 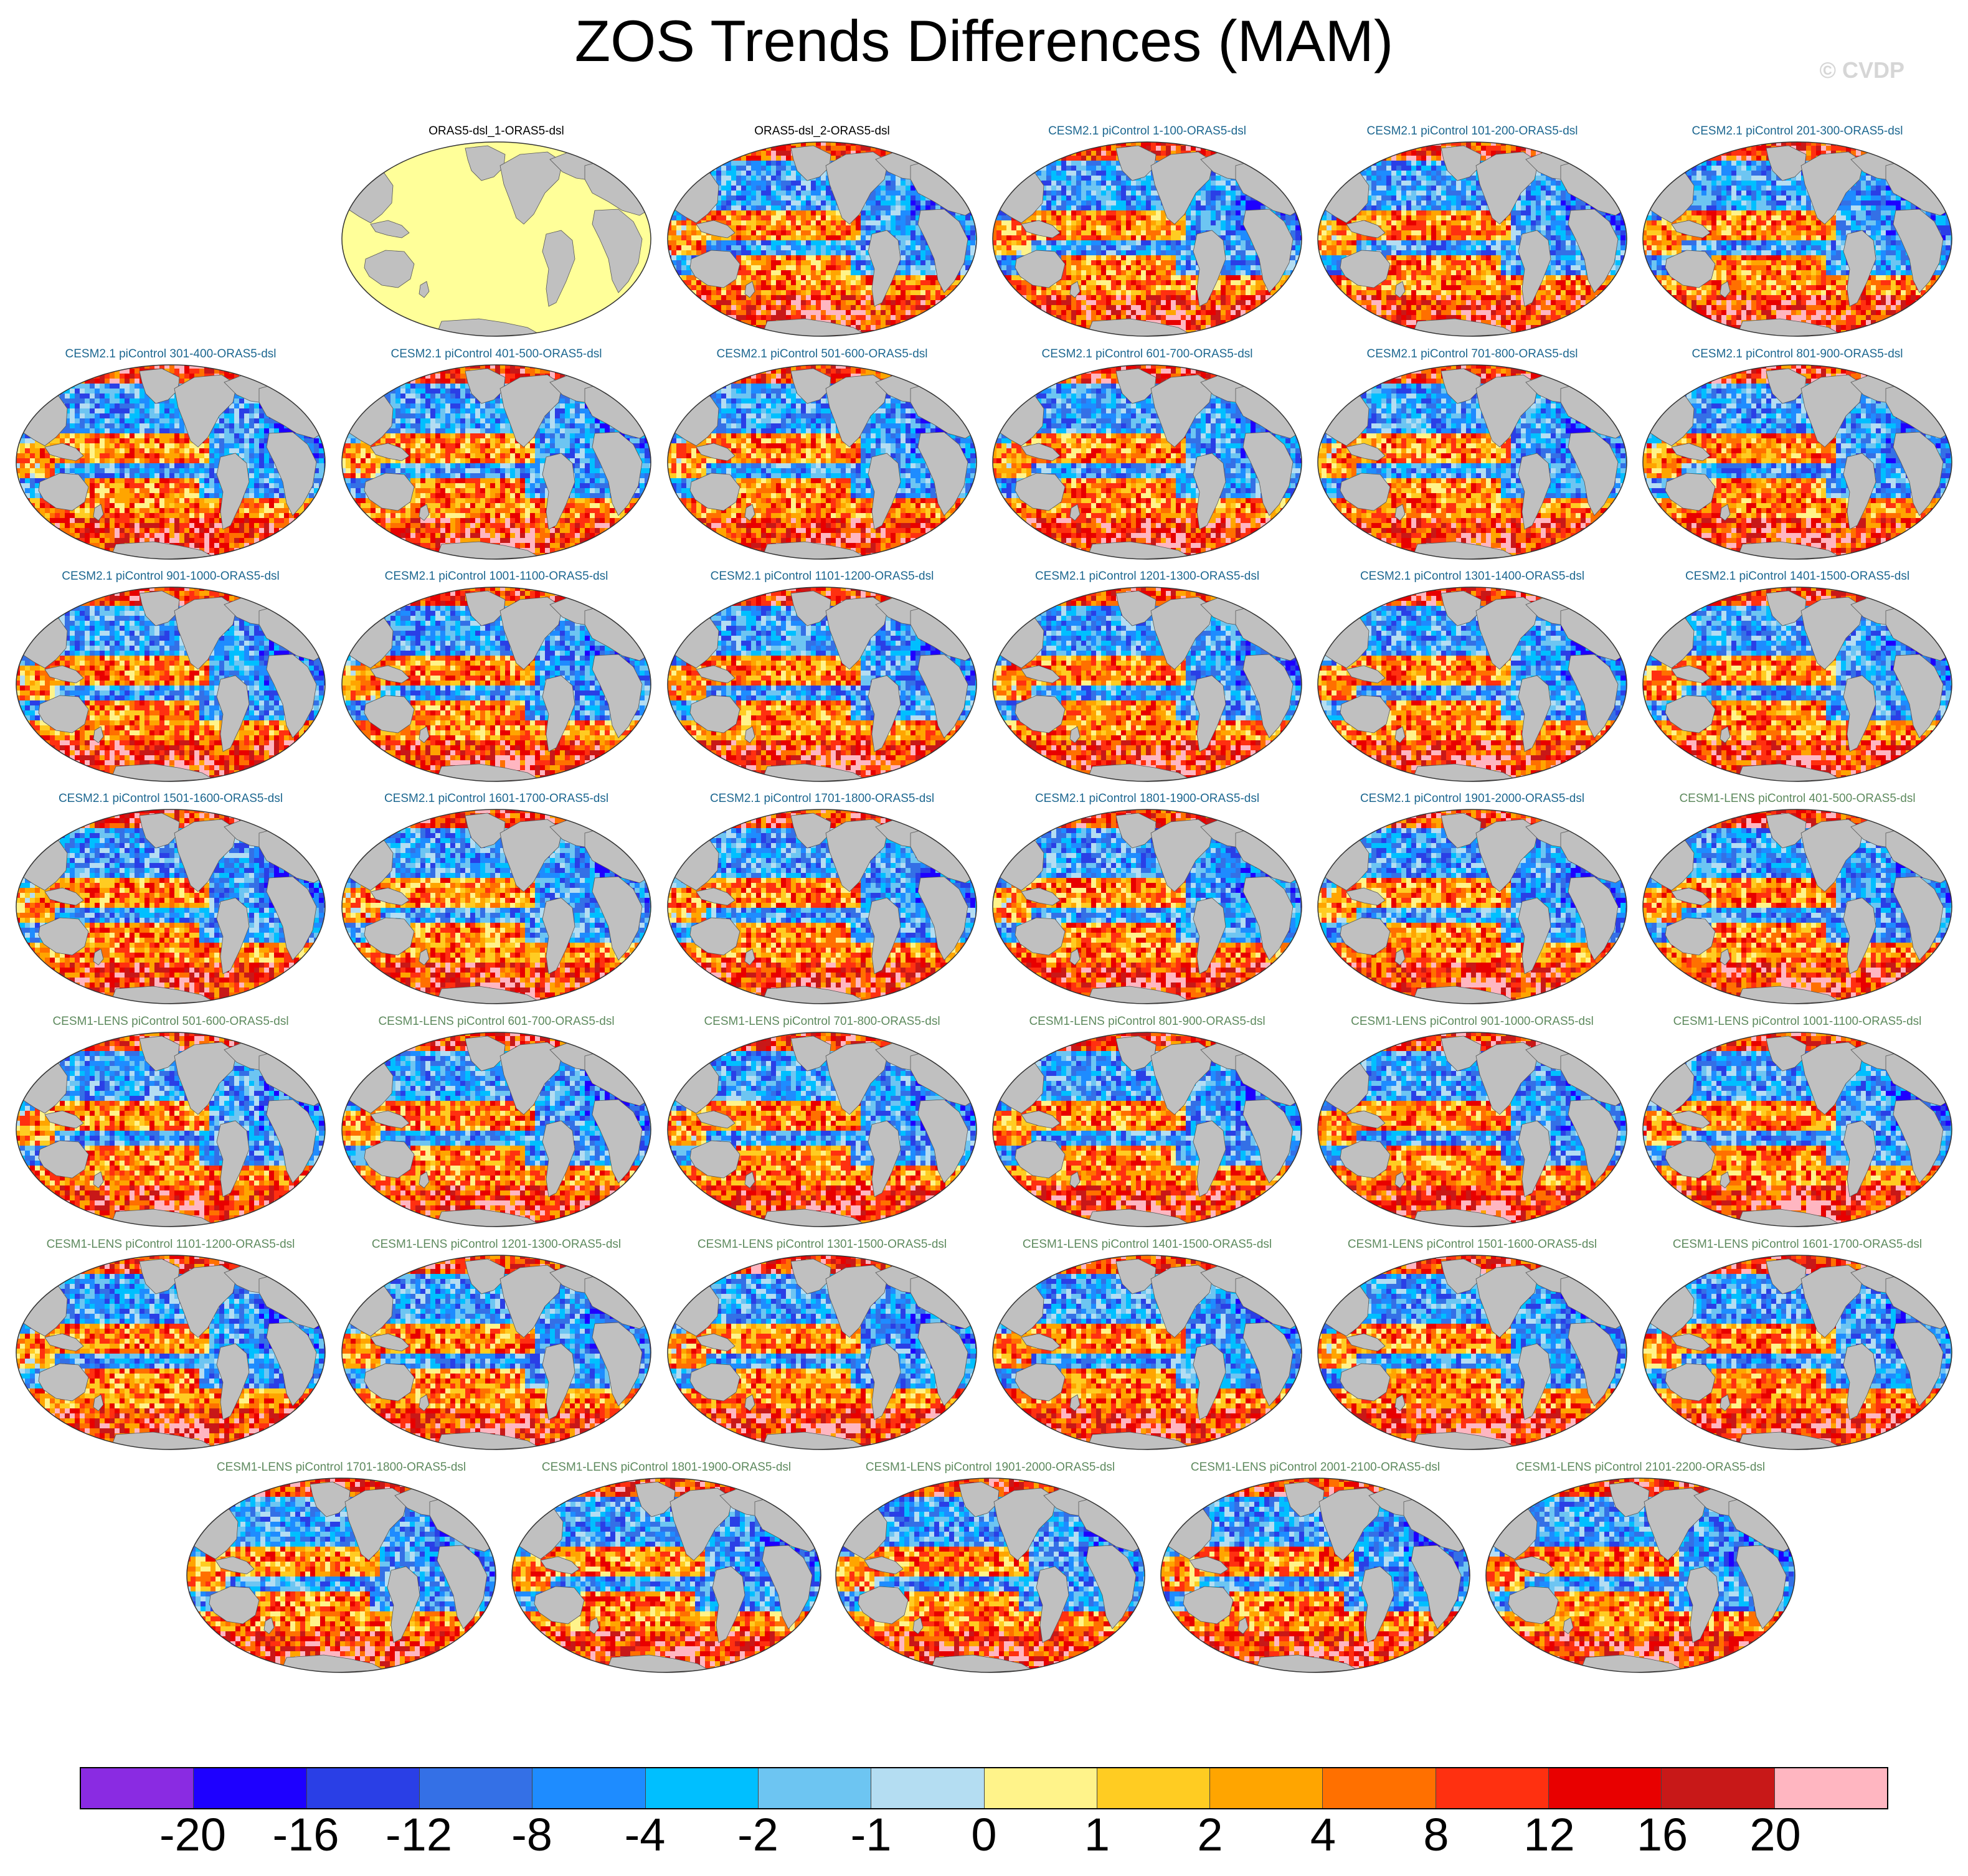 What do you see at coordinates (531, 1834) in the screenshot?
I see `colorbar-tick-label: -8` at bounding box center [531, 1834].